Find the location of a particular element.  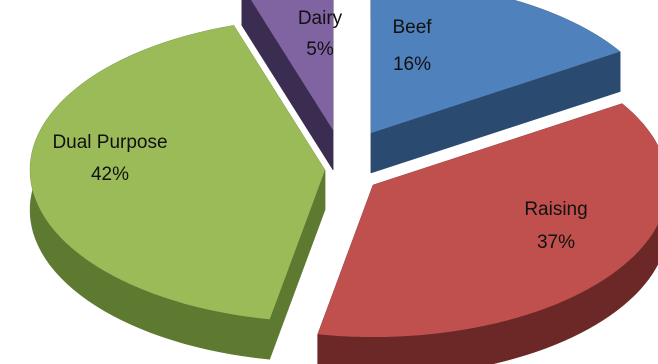

pie-slice-dairy is located at coordinates (292, 65).